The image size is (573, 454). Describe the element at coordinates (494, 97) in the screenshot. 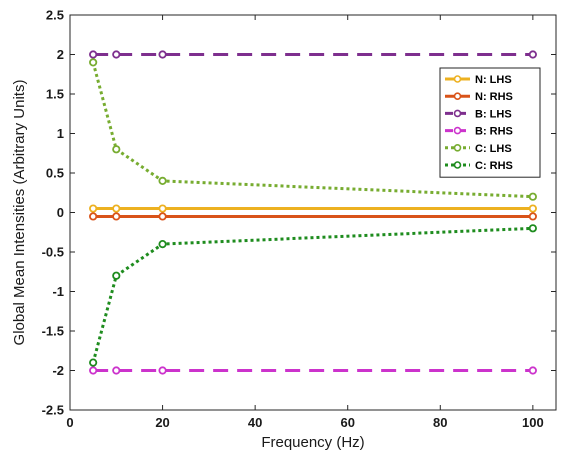

I see `legend-label: N: RHS` at that location.